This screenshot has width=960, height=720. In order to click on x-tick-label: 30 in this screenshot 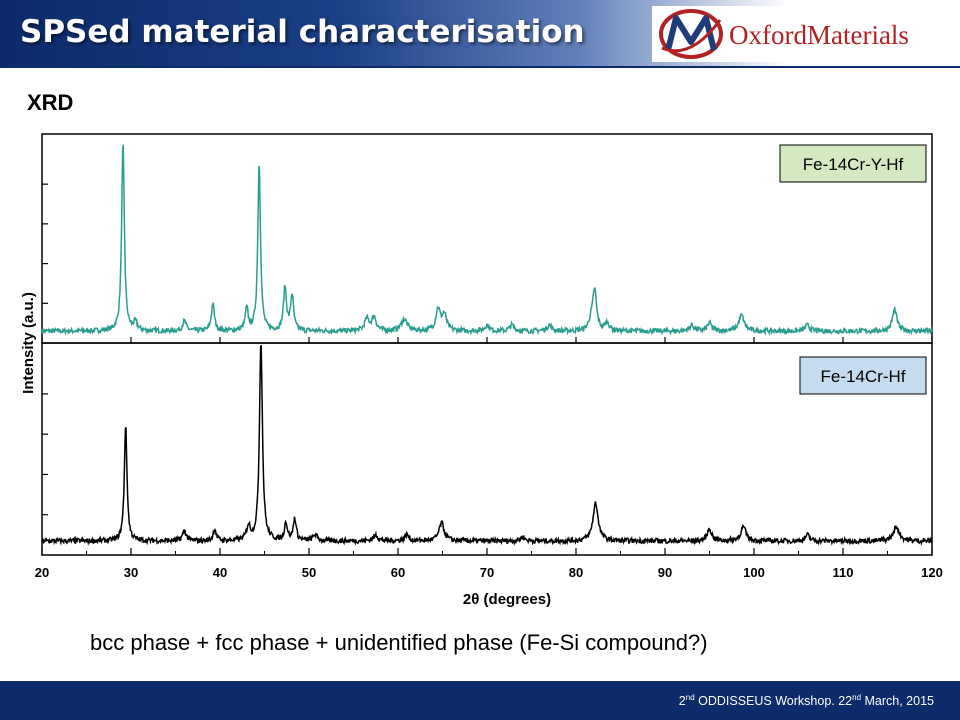, I will do `click(131, 572)`.